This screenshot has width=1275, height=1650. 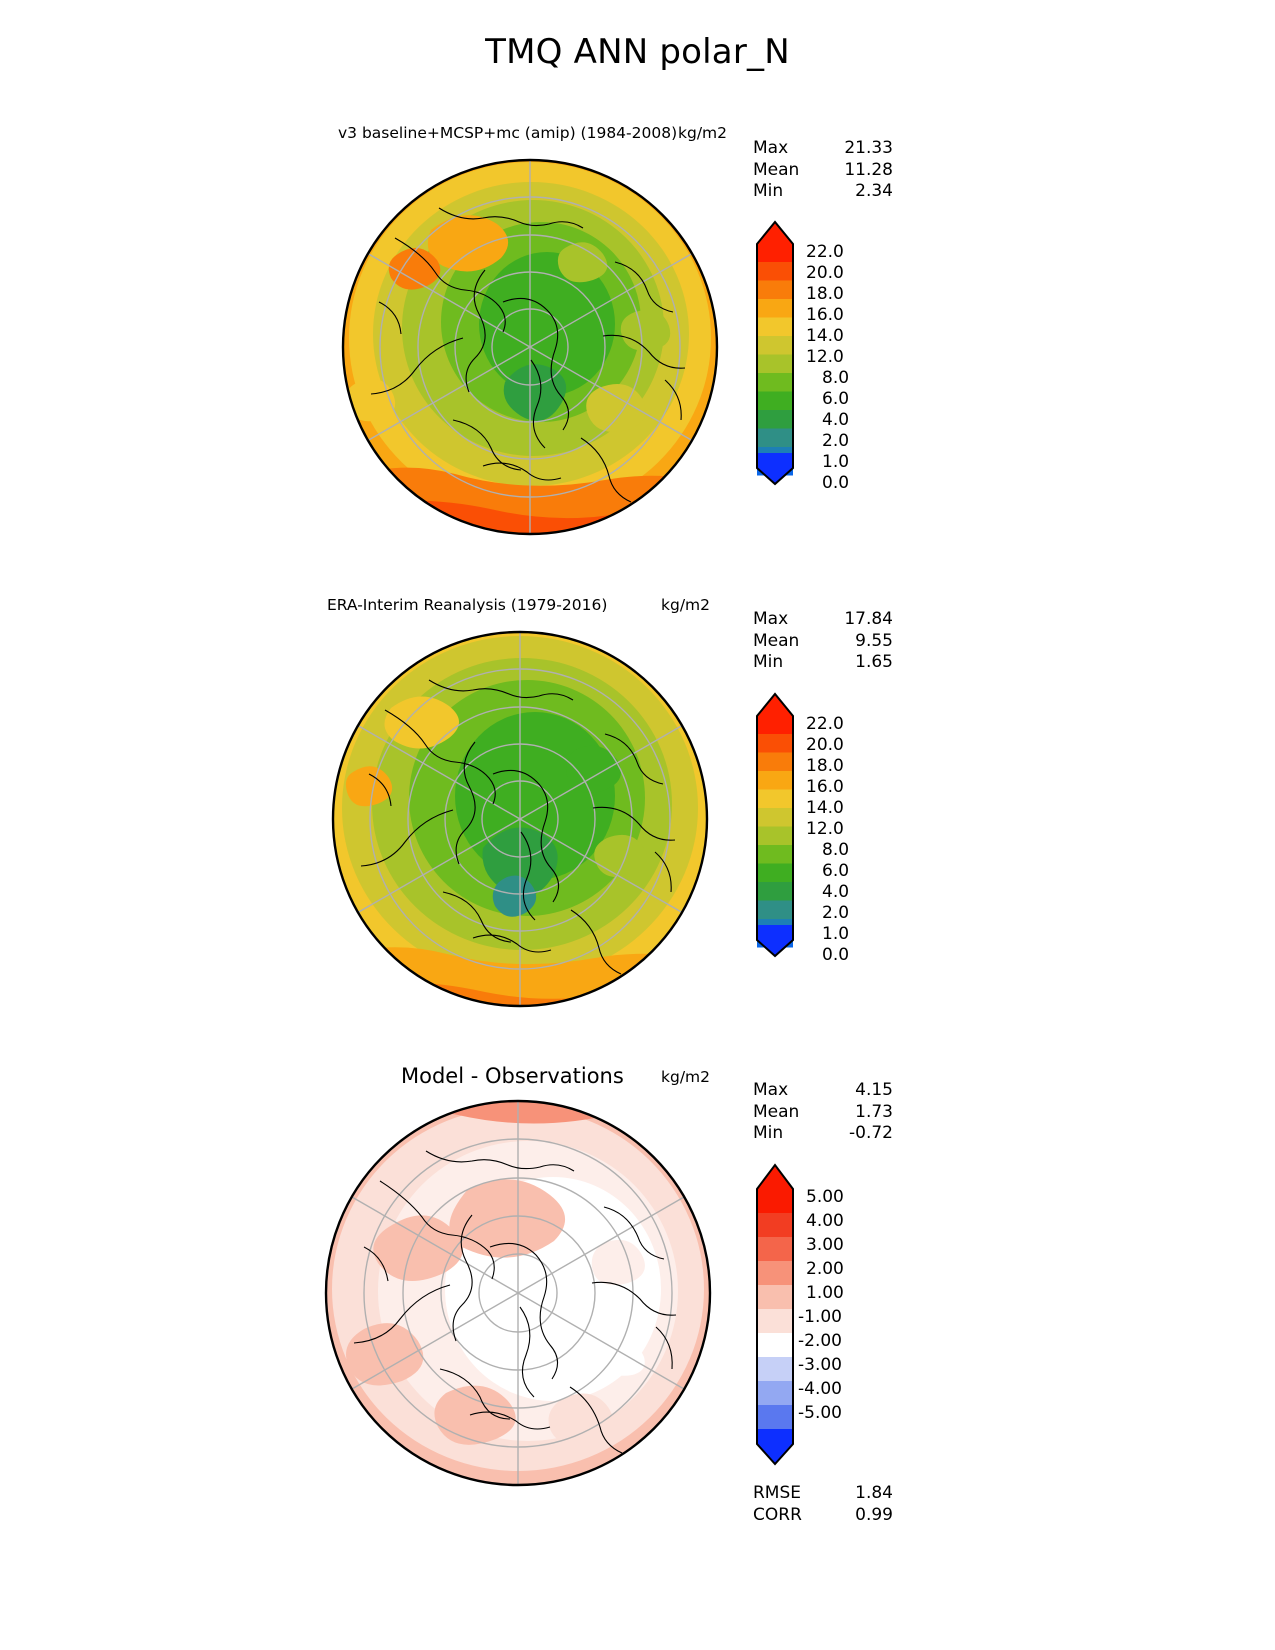 What do you see at coordinates (874, 191) in the screenshot?
I see `stat-value: 2.34` at bounding box center [874, 191].